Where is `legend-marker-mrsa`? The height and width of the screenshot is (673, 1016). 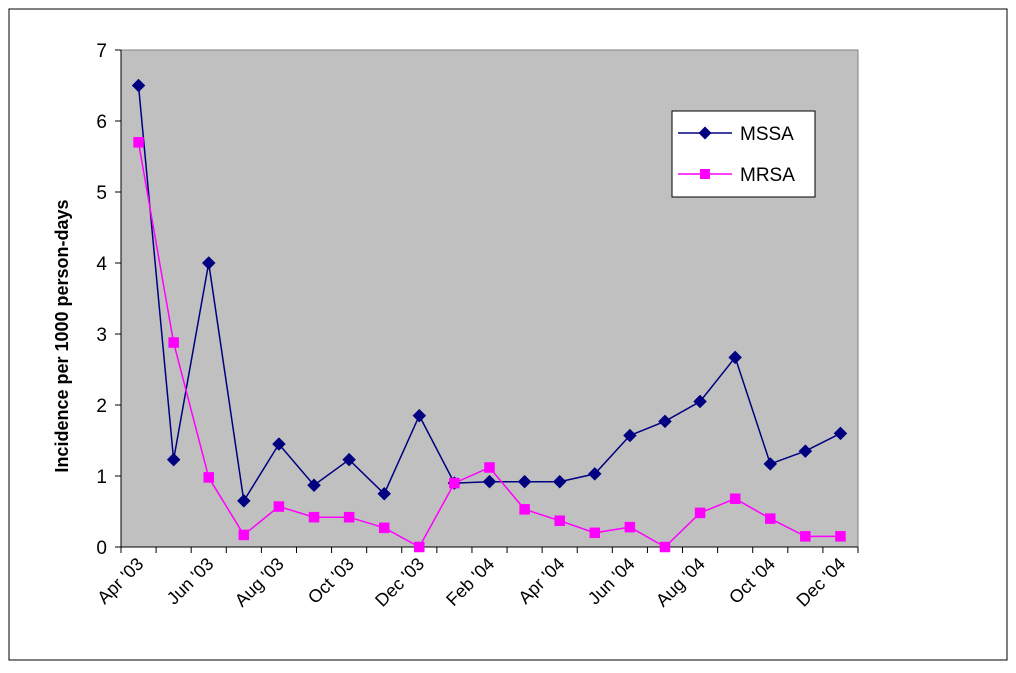
legend-marker-mrsa is located at coordinates (705, 174).